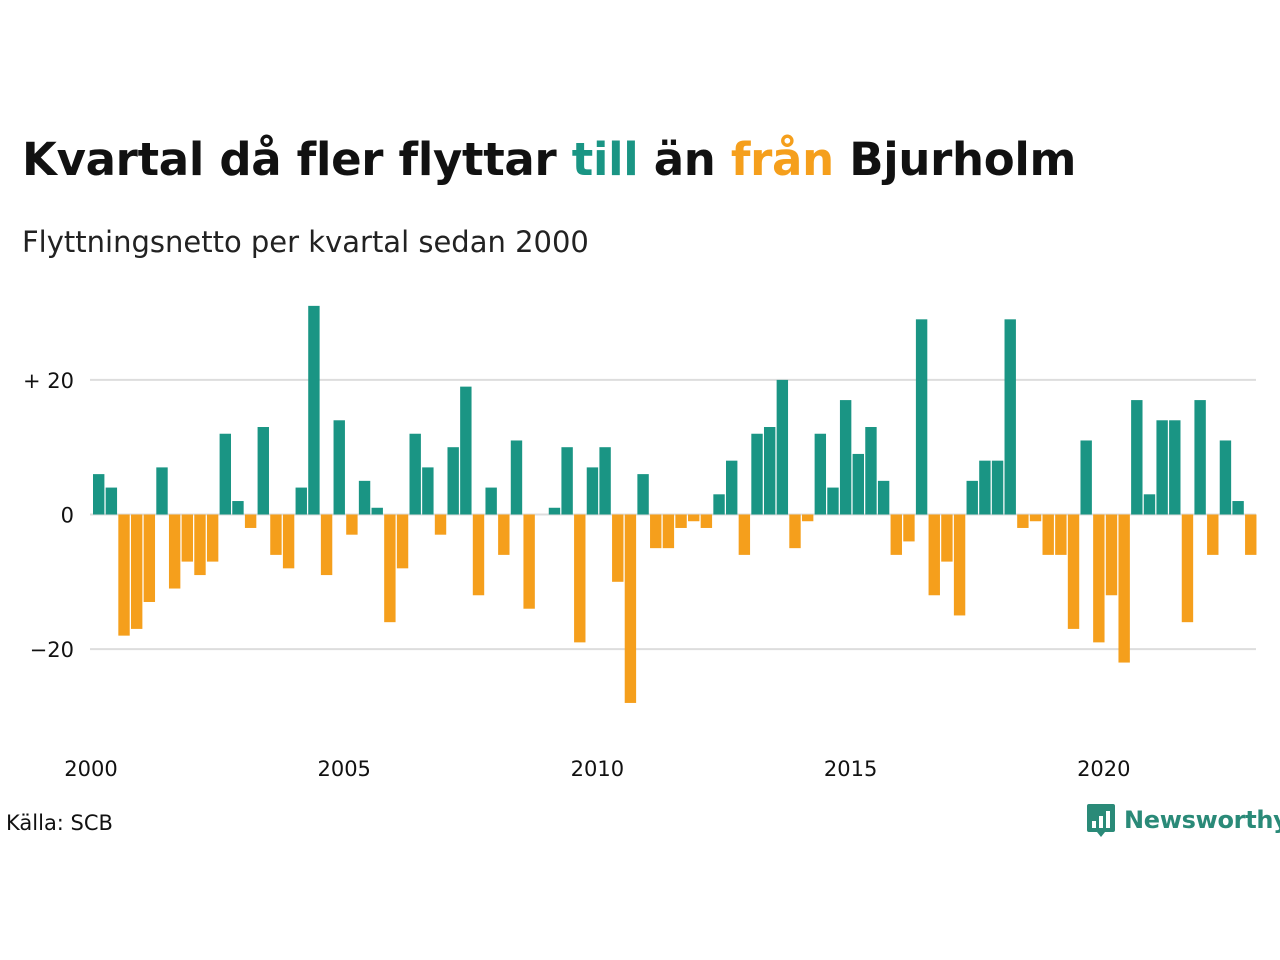 The image size is (1280, 960). Describe the element at coordinates (90, 769) in the screenshot. I see `x-tick-label: 2000` at that location.